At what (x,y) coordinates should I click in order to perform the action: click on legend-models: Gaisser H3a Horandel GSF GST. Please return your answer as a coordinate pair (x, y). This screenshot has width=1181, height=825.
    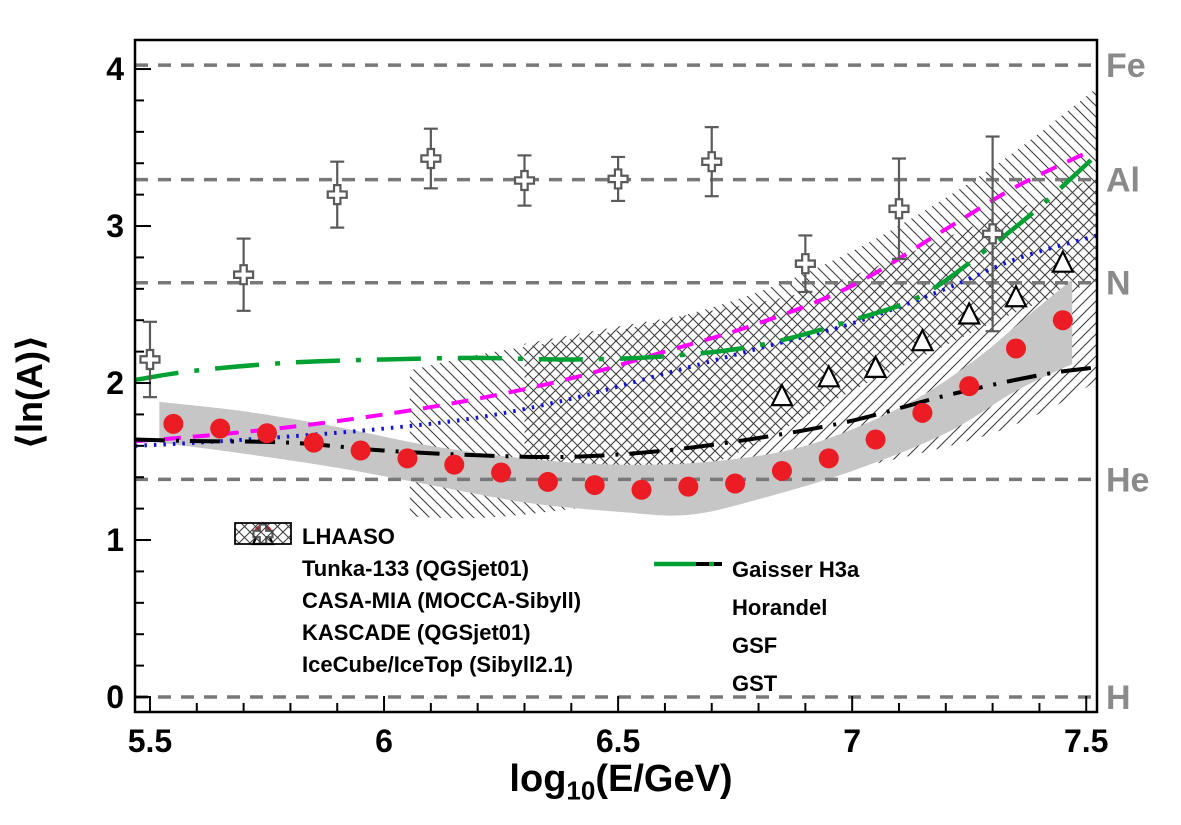
    Looking at the image, I should click on (753, 627).